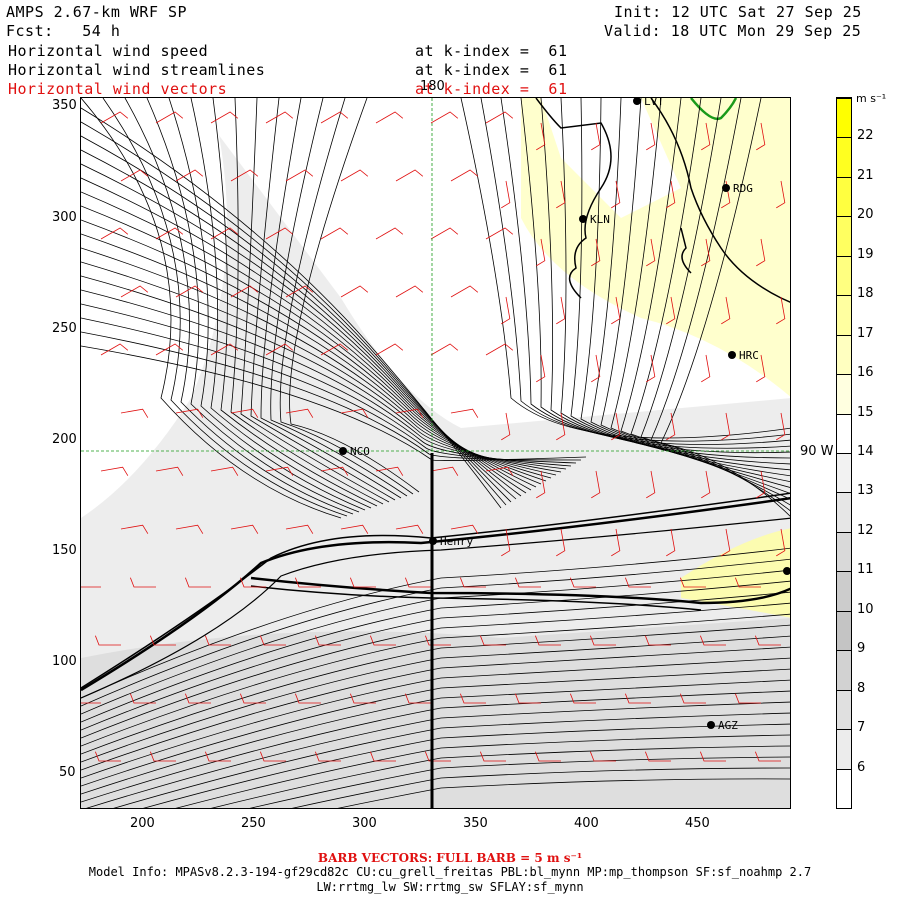 The image size is (900, 900). Describe the element at coordinates (450, 858) in the screenshot. I see `barb-note: BARB VECTORS: FULL BARB = 5 m s⁻¹` at that location.